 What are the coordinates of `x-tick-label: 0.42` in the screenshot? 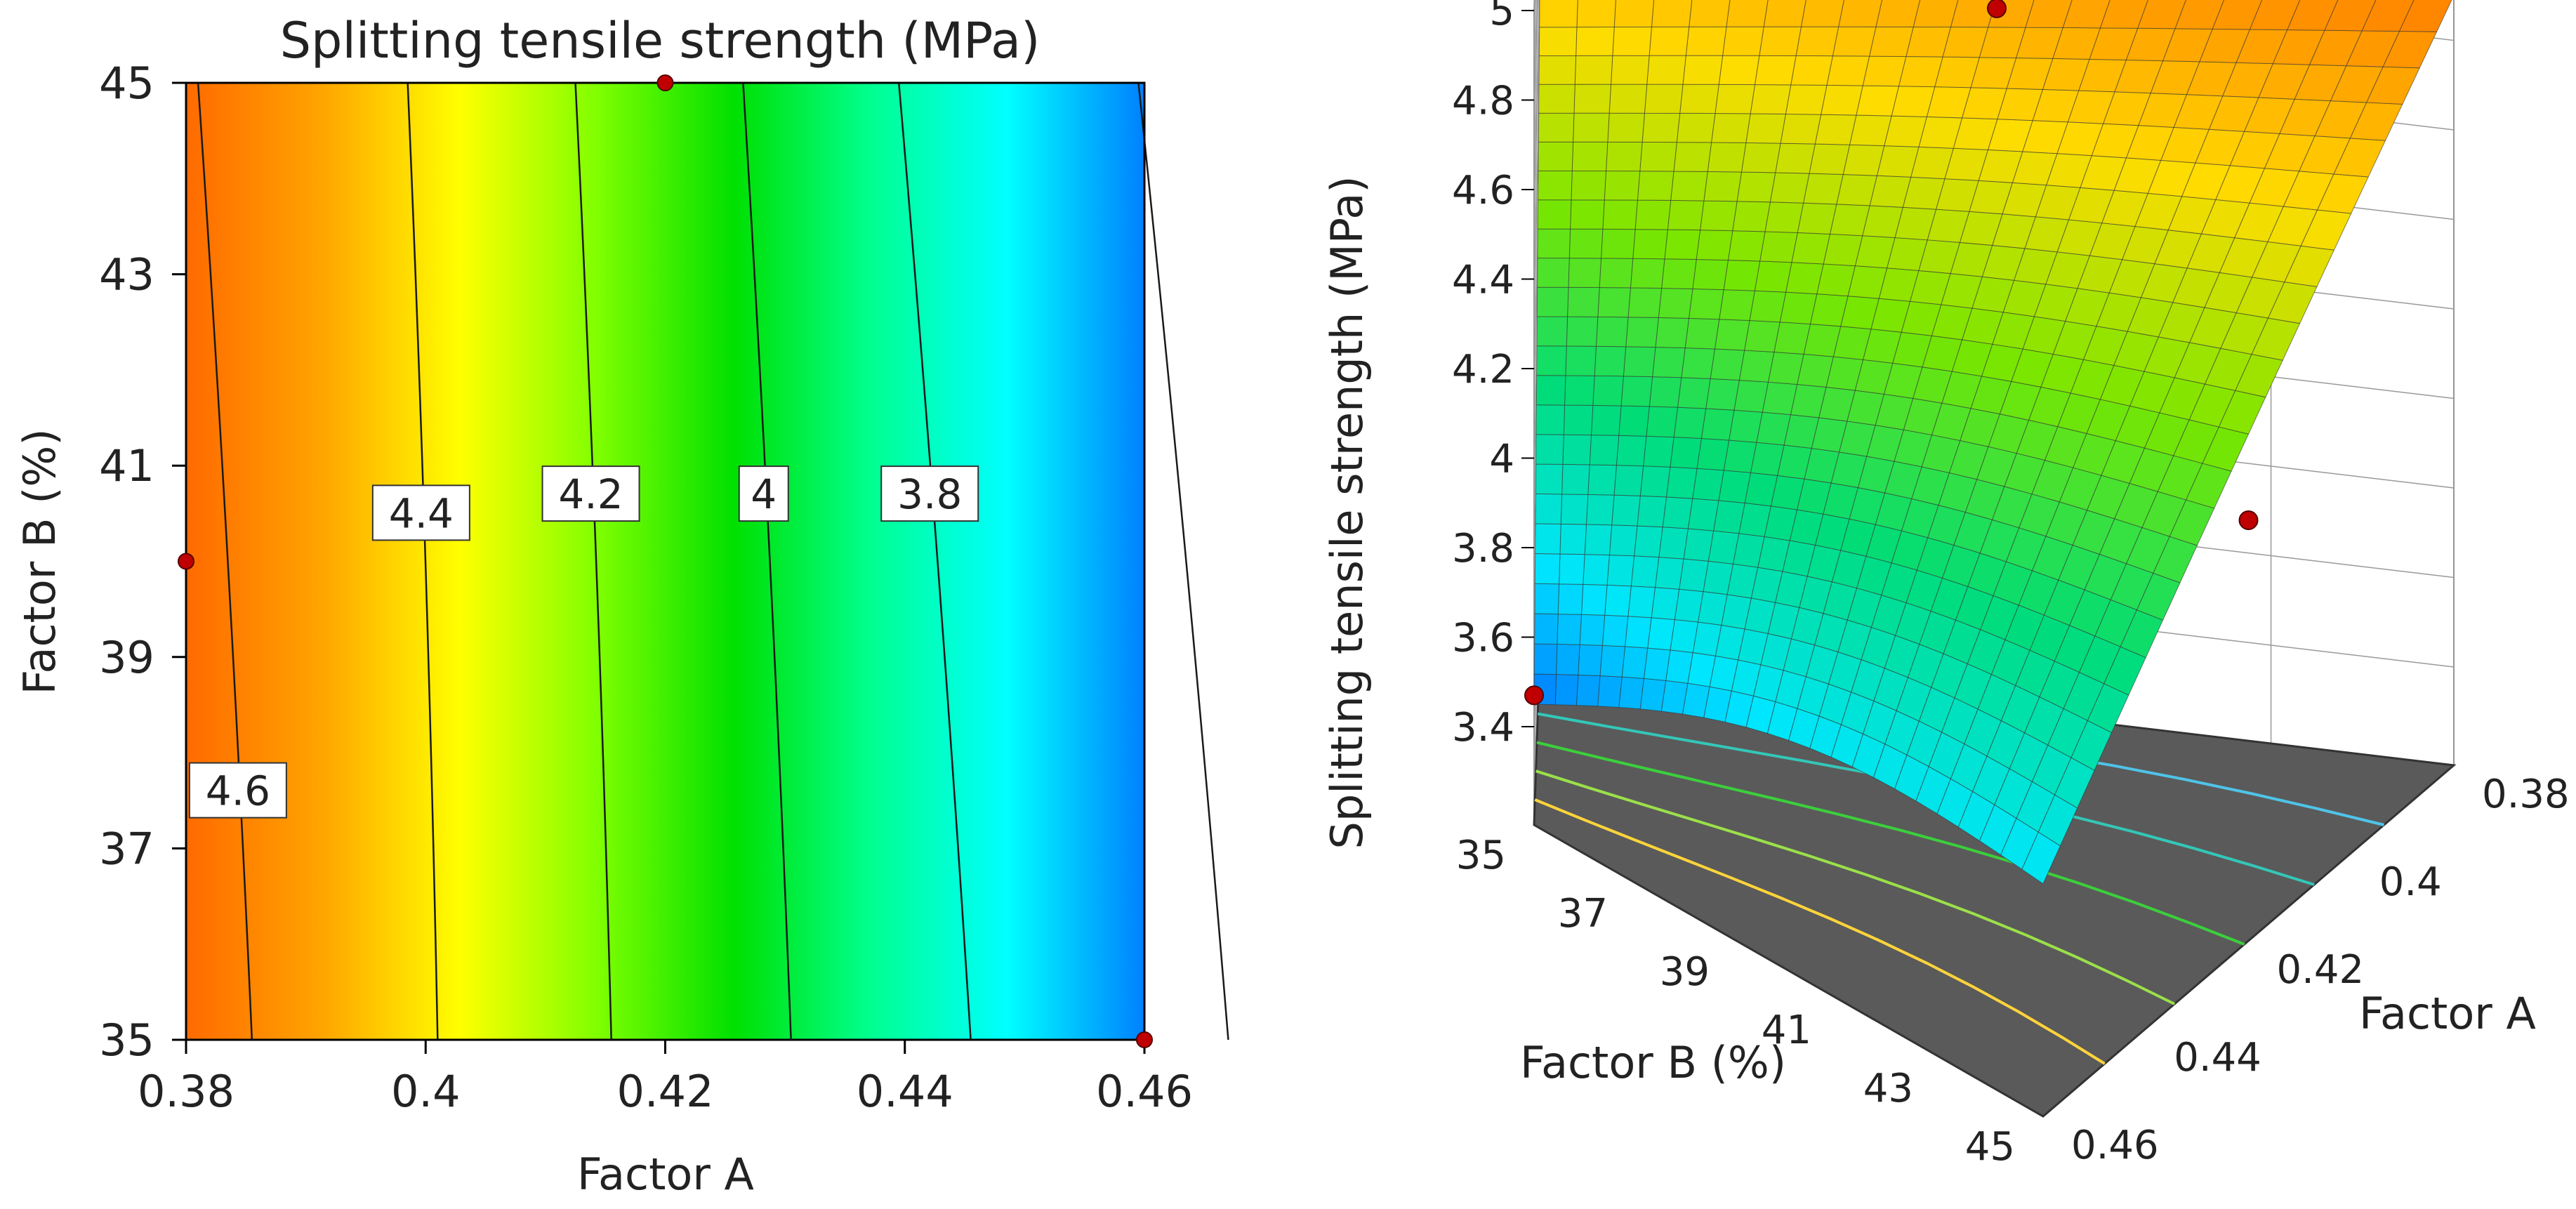 It's located at (664, 1091).